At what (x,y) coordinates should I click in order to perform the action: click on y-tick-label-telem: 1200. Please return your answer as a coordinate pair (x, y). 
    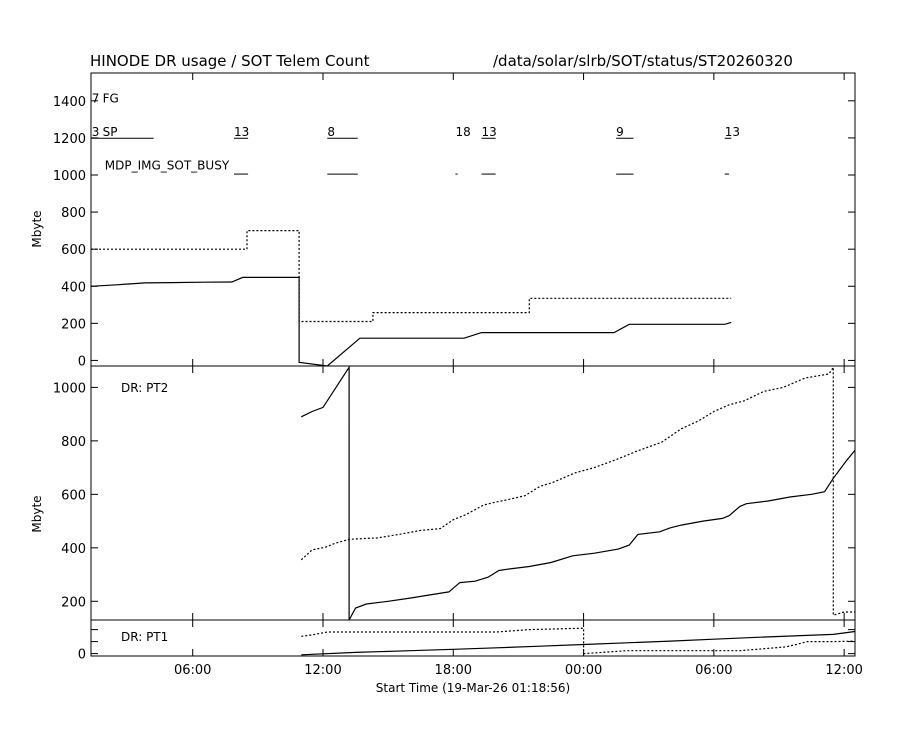
    Looking at the image, I should click on (69, 139).